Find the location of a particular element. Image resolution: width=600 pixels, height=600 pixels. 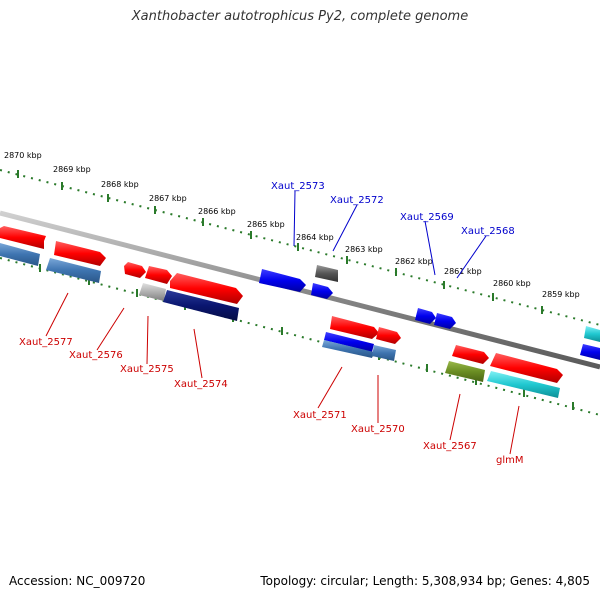

kbp-label: 2870 kbp is located at coordinates (23, 155).